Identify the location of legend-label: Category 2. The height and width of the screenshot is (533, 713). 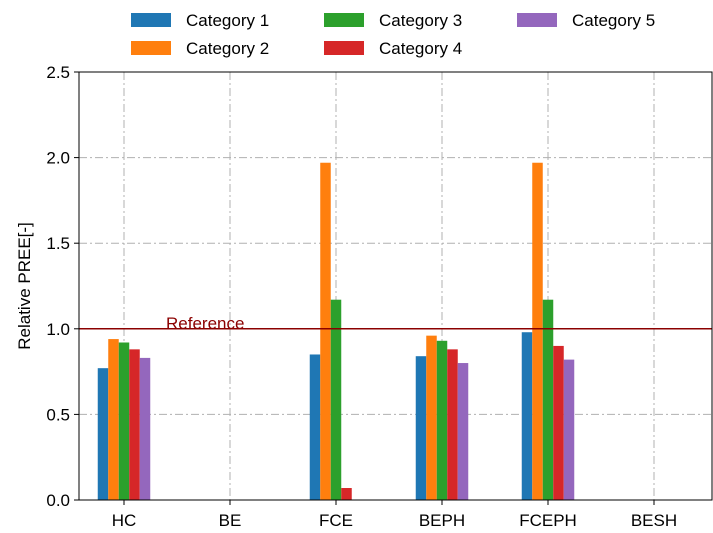
(227, 48).